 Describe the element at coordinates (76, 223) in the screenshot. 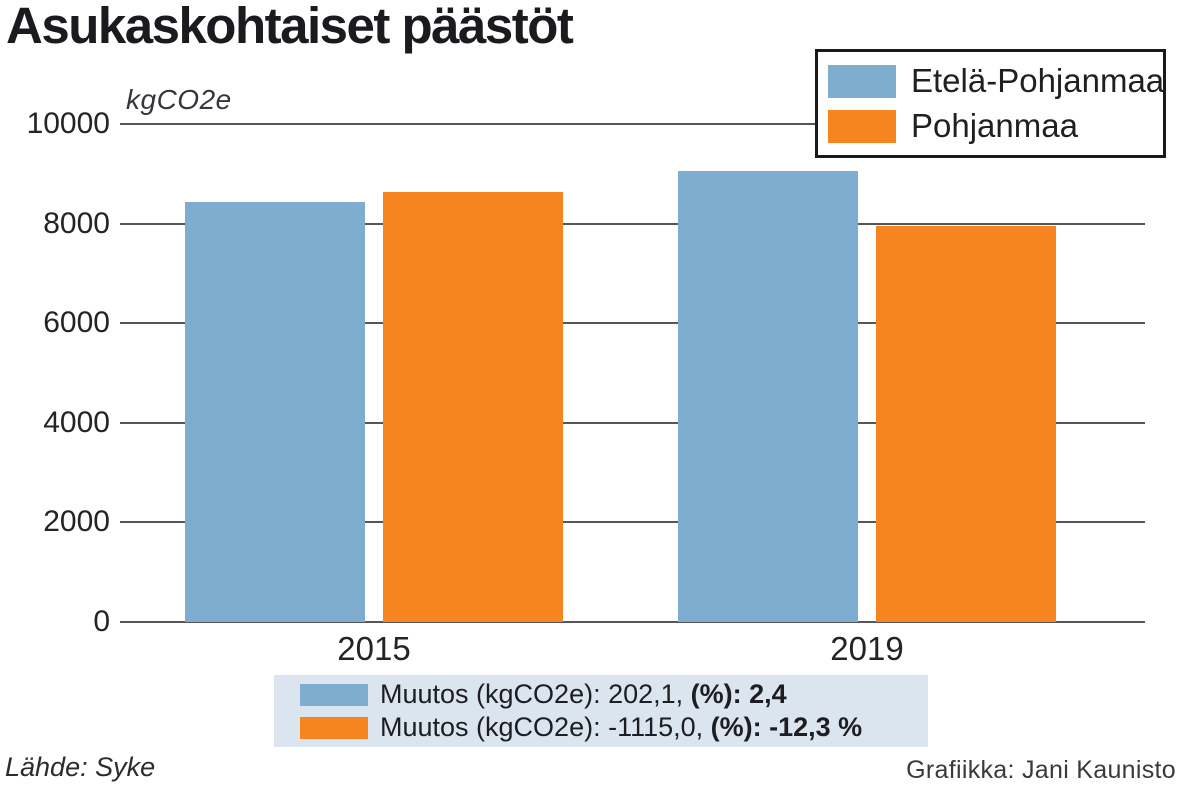

I see `y-tick-label-8000: 8000` at that location.